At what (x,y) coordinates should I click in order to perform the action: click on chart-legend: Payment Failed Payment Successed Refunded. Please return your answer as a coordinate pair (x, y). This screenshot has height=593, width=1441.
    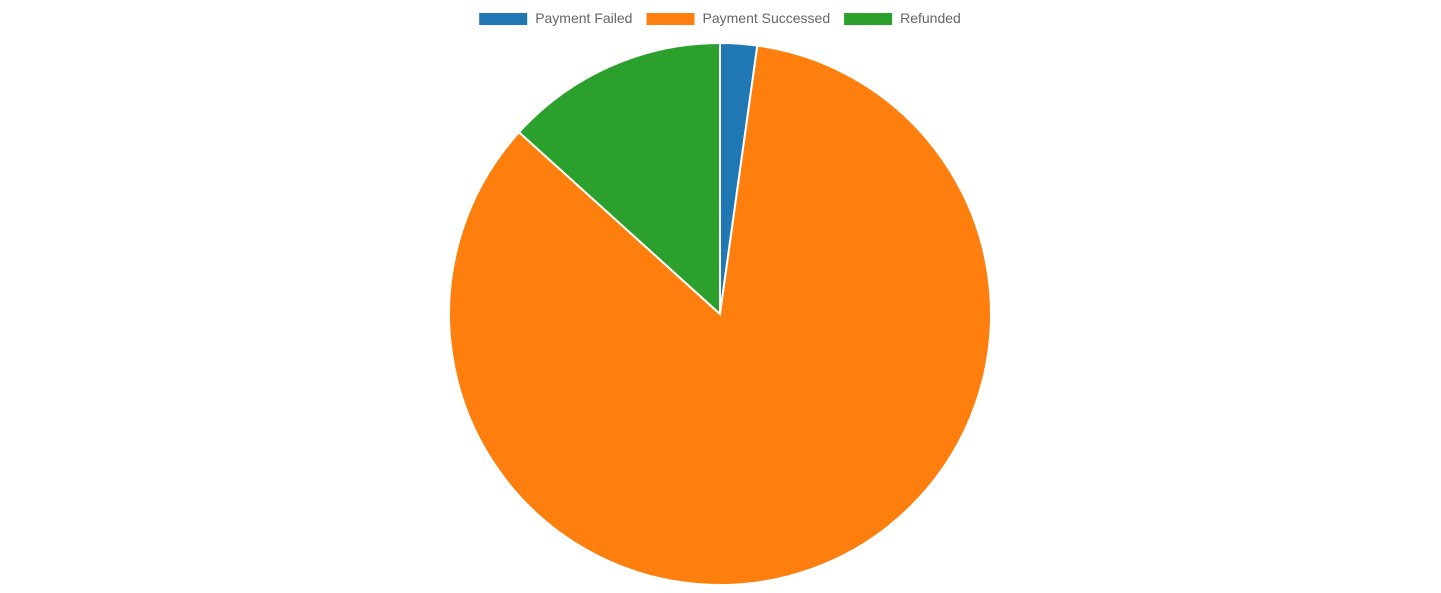
    Looking at the image, I should click on (720, 18).